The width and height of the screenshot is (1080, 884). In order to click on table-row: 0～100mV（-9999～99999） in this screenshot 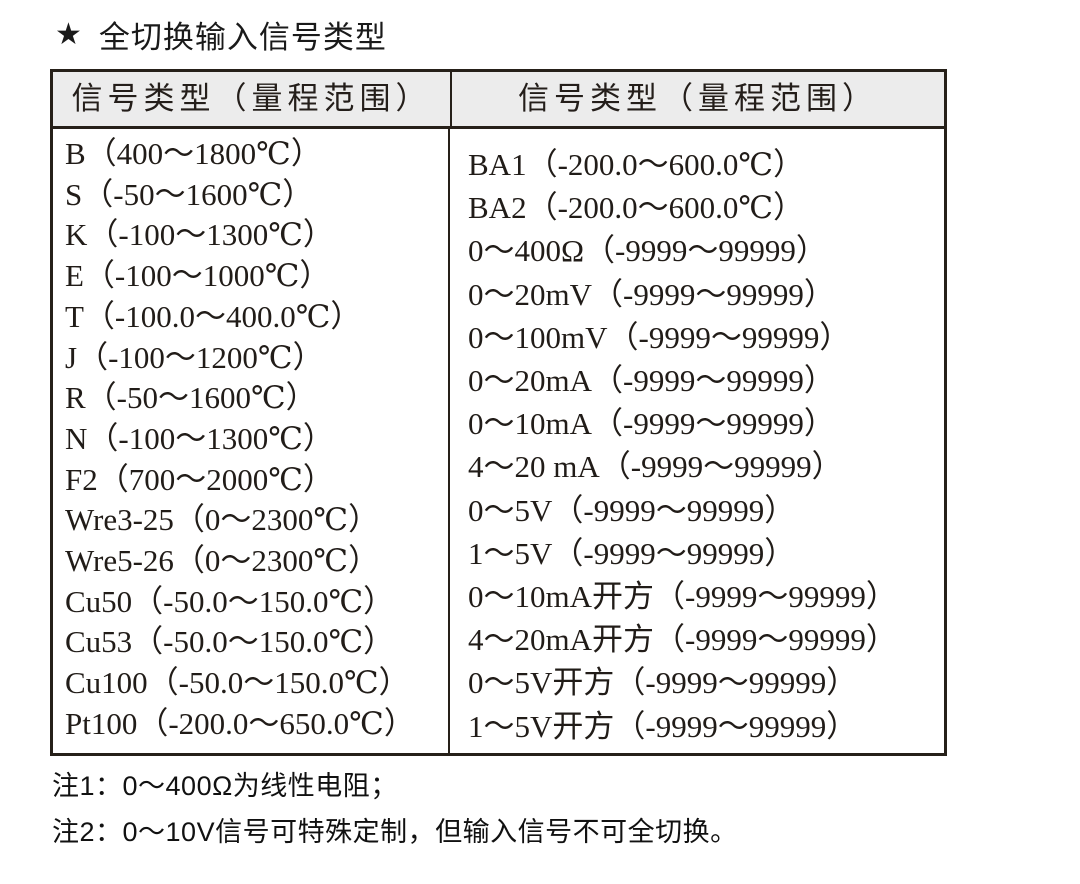, I will do `click(659, 337)`.